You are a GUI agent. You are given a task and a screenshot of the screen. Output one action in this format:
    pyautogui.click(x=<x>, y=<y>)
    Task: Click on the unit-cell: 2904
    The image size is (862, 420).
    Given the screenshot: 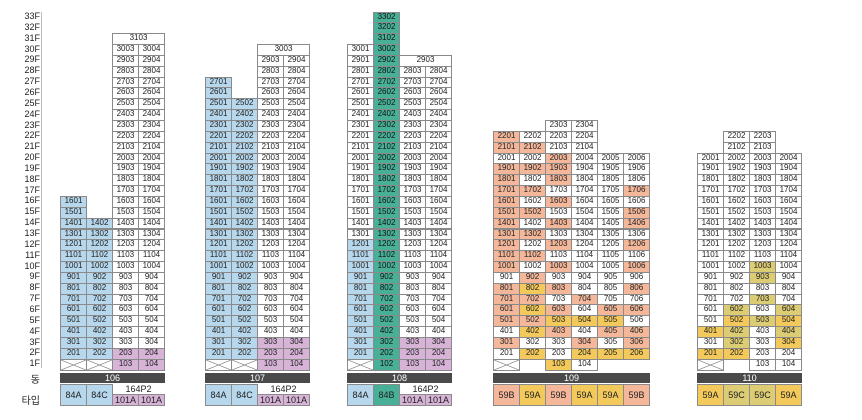 What is the action you would take?
    pyautogui.click(x=296, y=60)
    